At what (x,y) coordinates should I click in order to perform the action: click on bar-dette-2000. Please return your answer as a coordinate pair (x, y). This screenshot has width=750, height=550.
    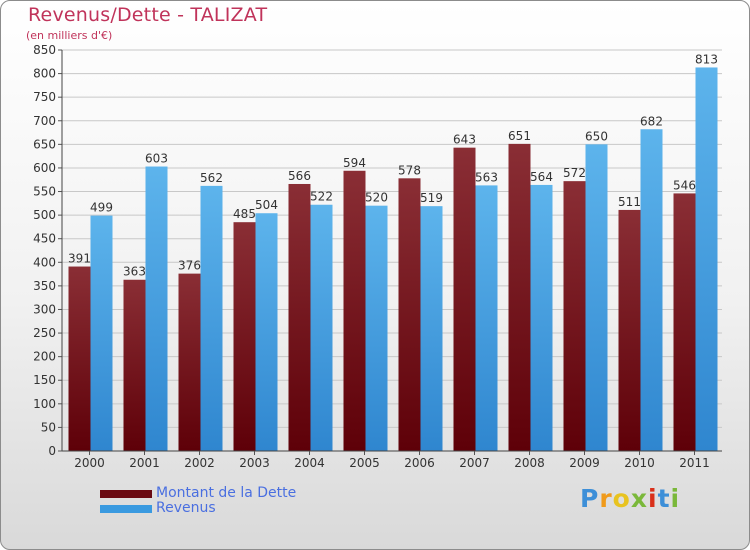
    Looking at the image, I should click on (79, 358).